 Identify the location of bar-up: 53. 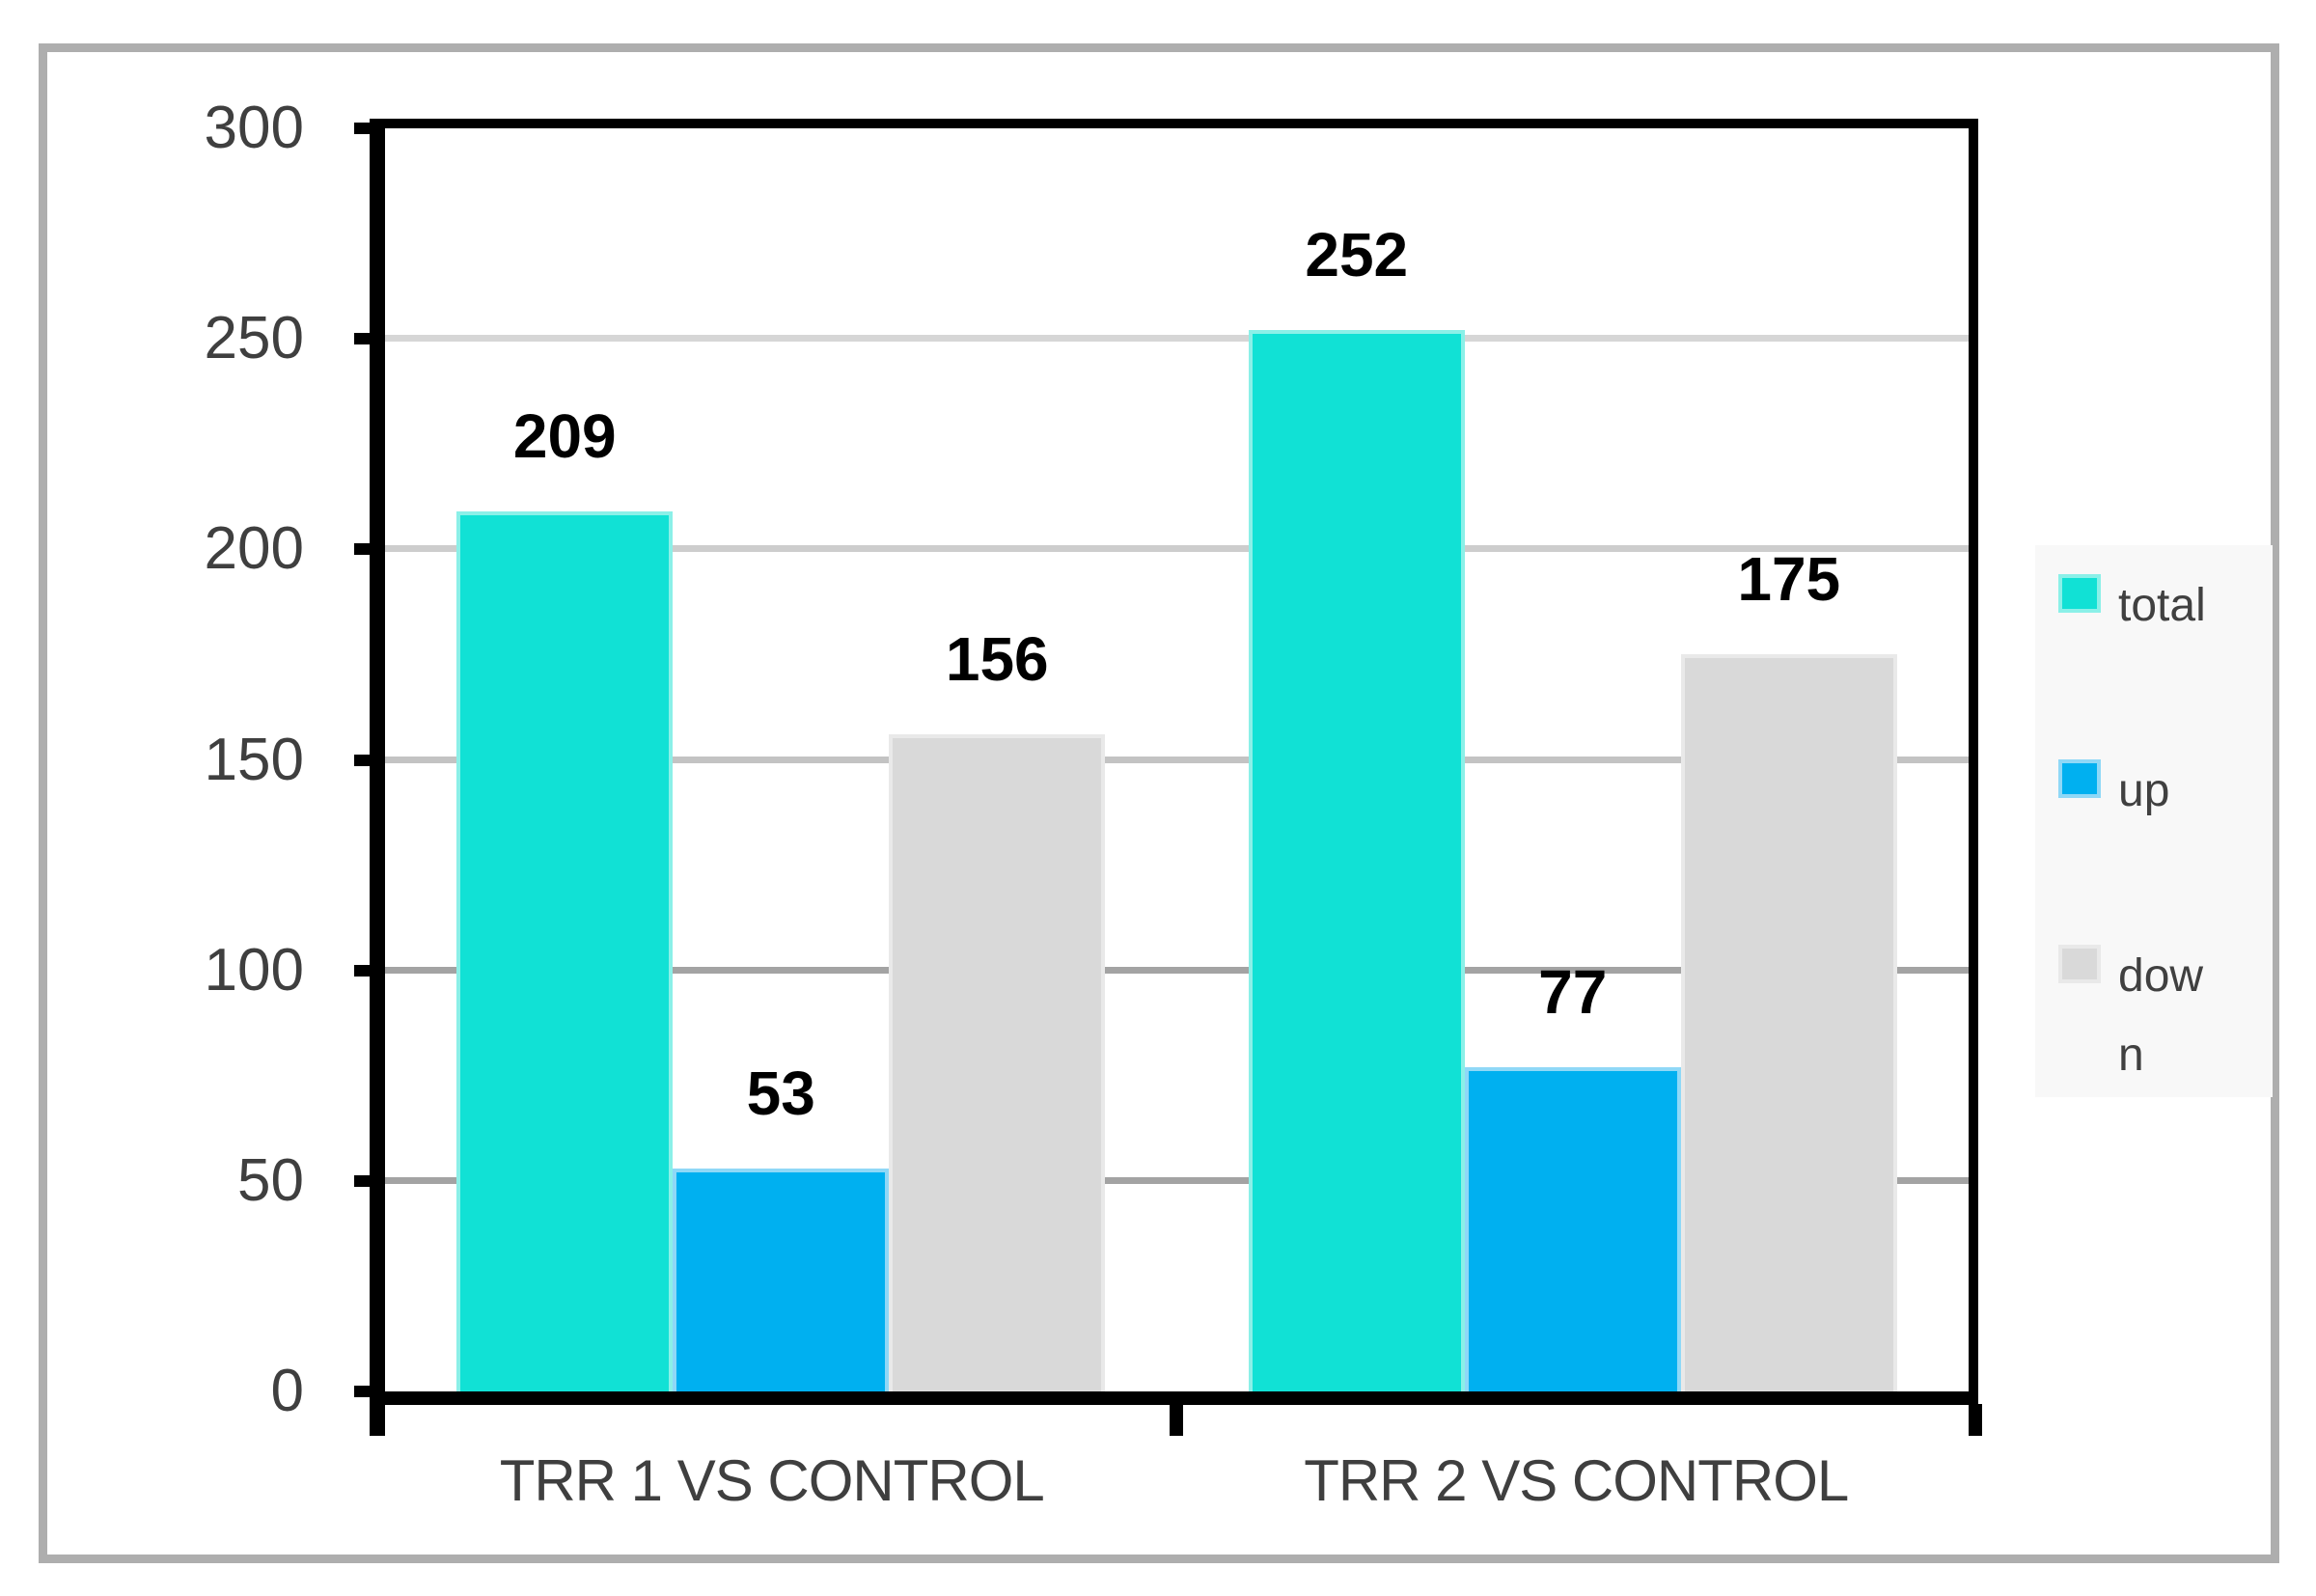
(781, 1227).